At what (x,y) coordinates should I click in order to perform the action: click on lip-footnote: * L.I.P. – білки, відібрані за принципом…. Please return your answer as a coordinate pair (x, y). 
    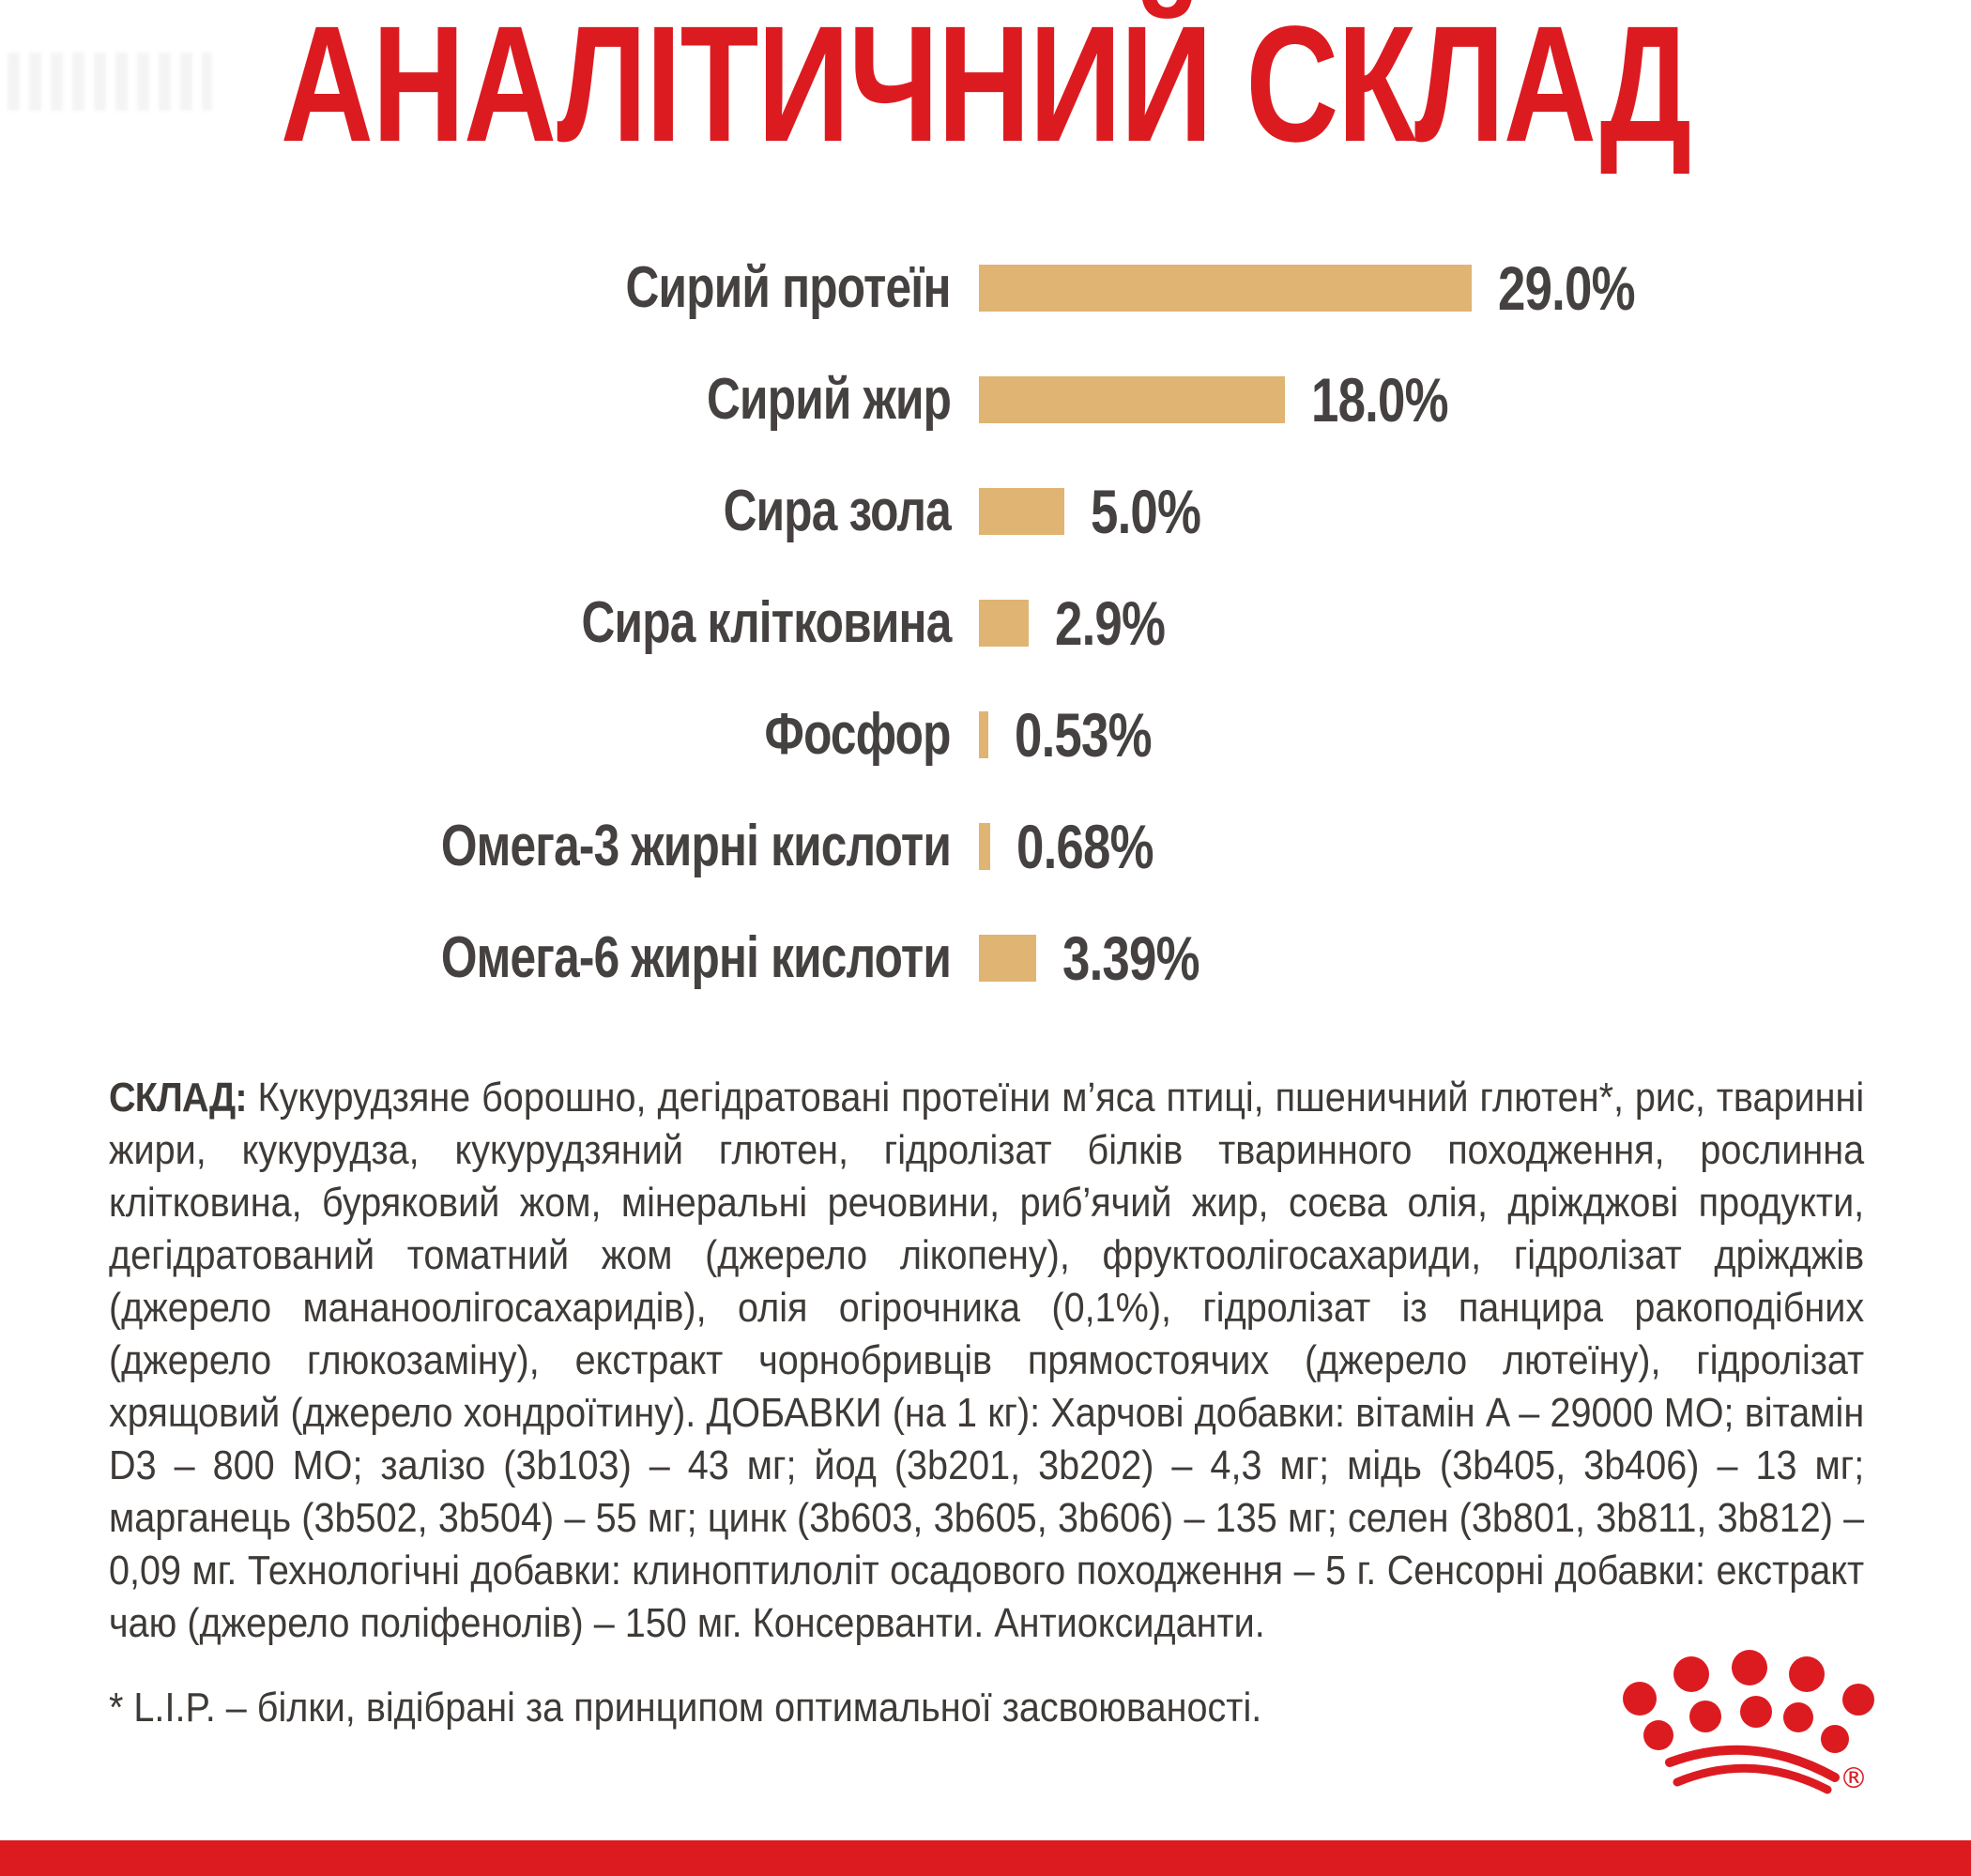
    Looking at the image, I should click on (685, 1708).